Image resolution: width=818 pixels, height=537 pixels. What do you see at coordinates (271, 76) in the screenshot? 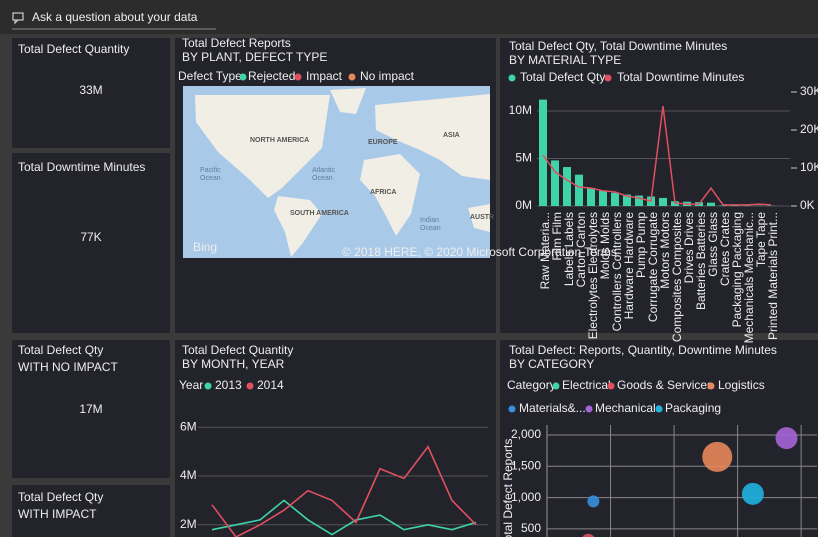
I see `legend-label: Rejected` at bounding box center [271, 76].